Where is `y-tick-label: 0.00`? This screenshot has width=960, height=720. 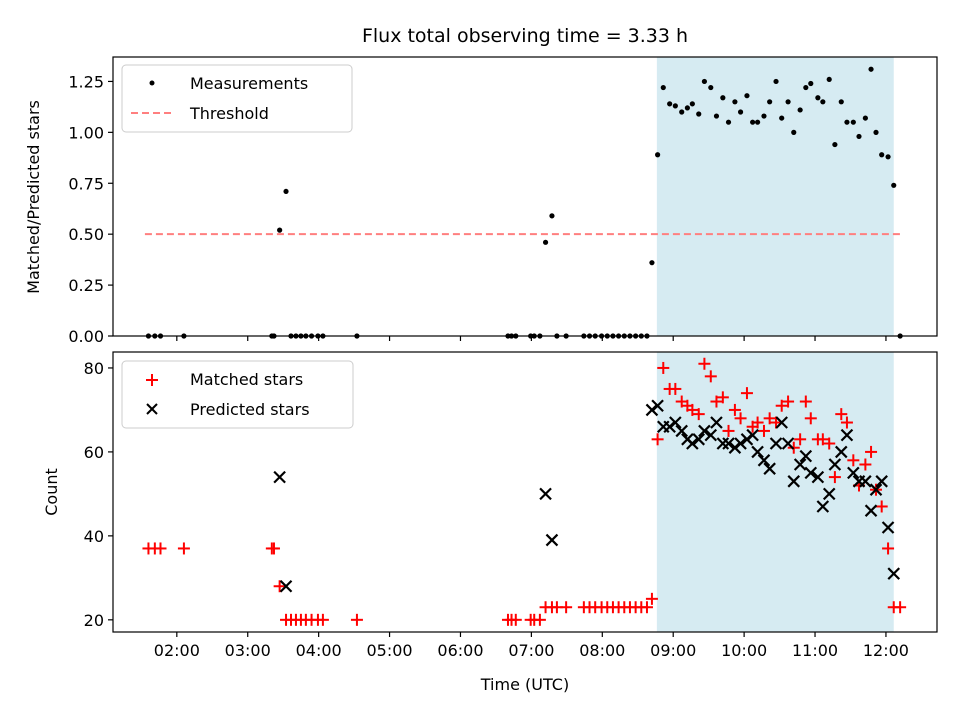 y-tick-label: 0.00 is located at coordinates (86, 336).